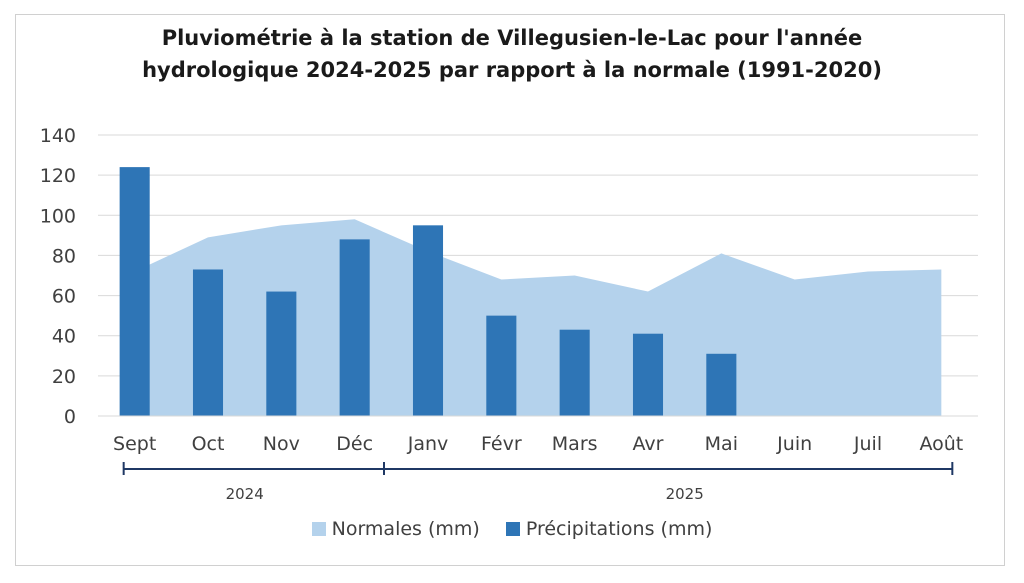 This screenshot has width=1024, height=583. I want to click on x-tick-label: Juil, so click(867, 444).